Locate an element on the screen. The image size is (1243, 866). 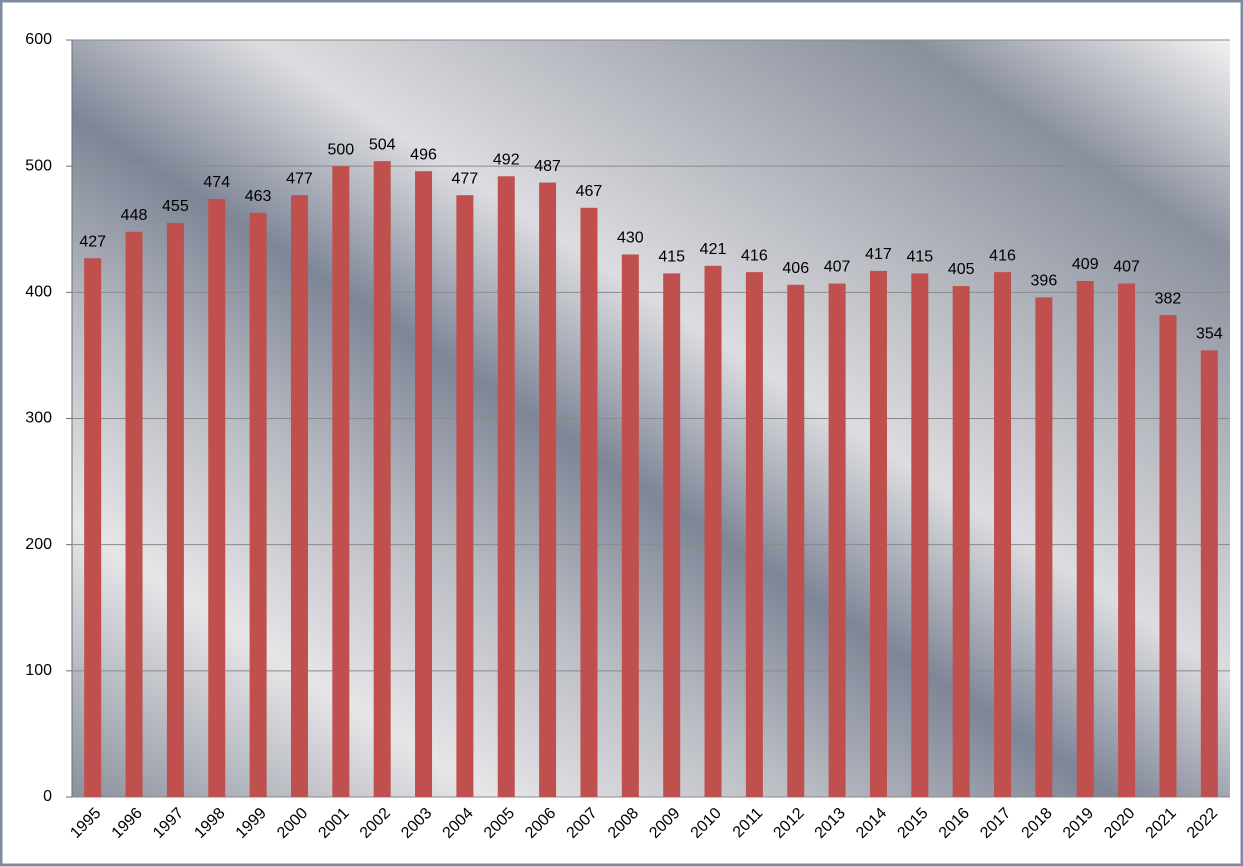
data-label: 496 is located at coordinates (423, 154).